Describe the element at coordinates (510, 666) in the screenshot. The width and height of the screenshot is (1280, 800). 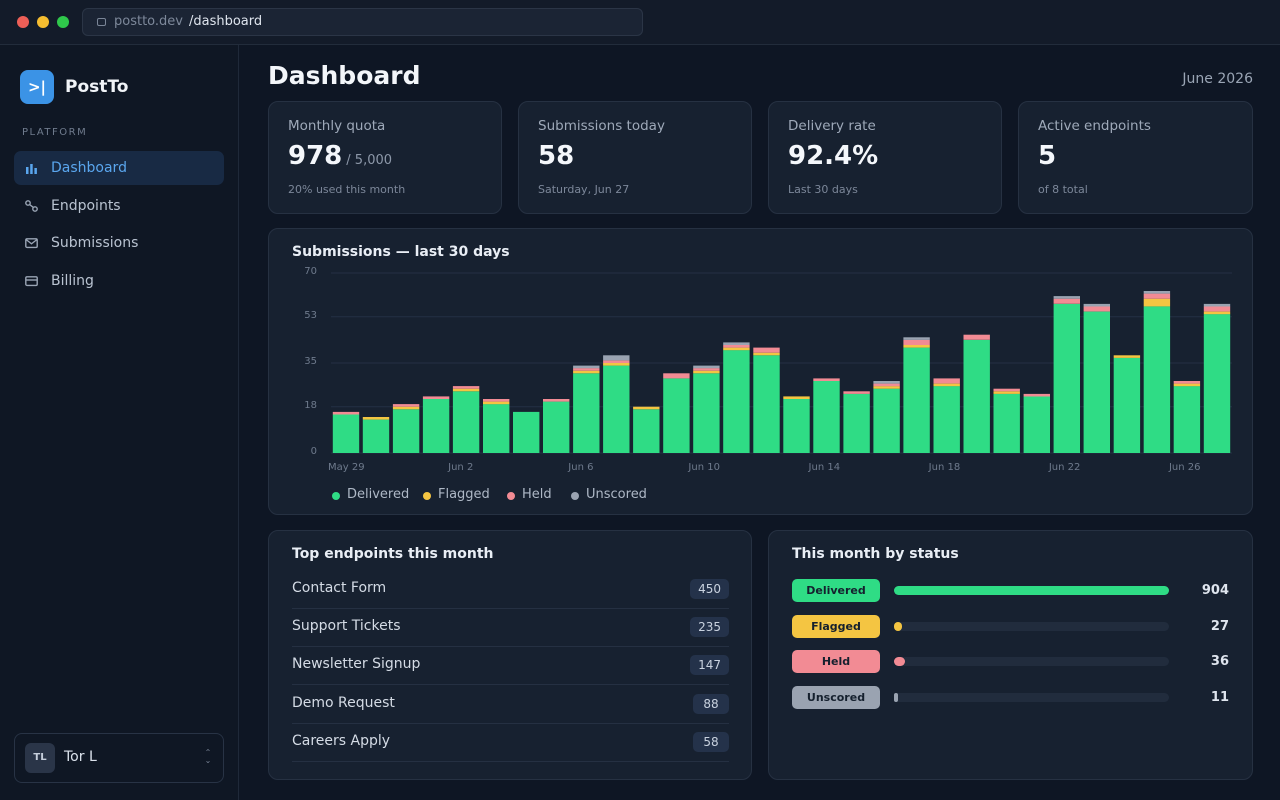
I see `endpoint-row: Newsletter Signup 147` at that location.